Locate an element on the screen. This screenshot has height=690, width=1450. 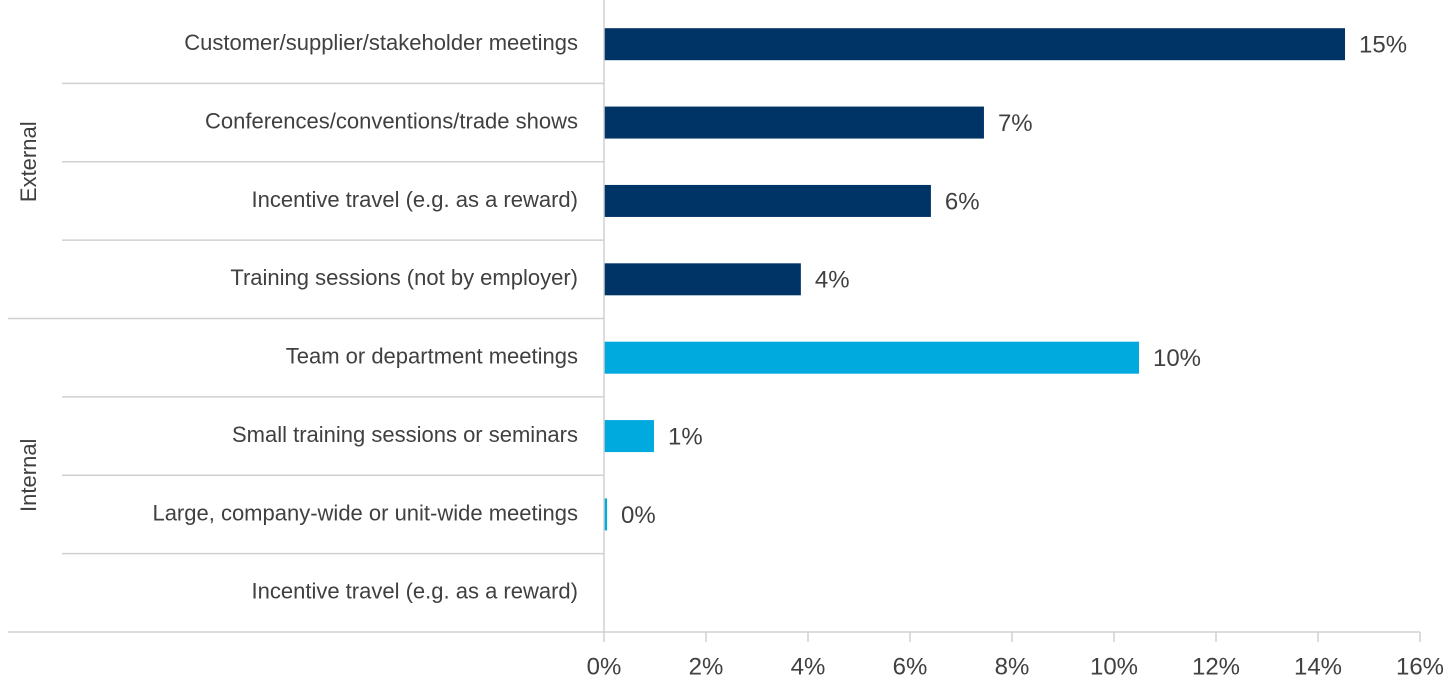
x-tick-label: 2% is located at coordinates (706, 666).